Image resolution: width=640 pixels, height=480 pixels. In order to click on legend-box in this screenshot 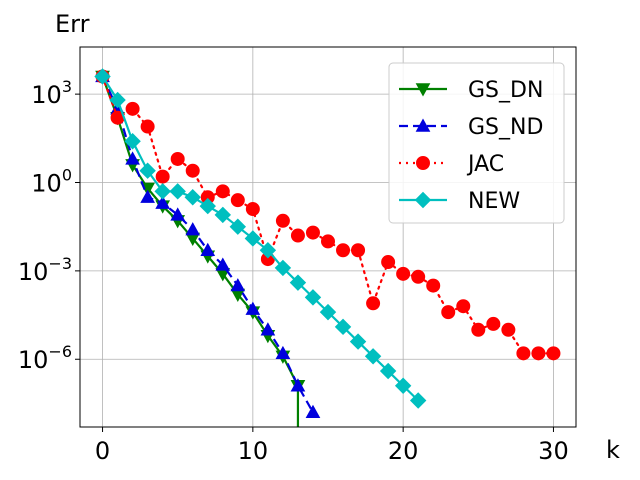, I will do `click(476, 143)`.